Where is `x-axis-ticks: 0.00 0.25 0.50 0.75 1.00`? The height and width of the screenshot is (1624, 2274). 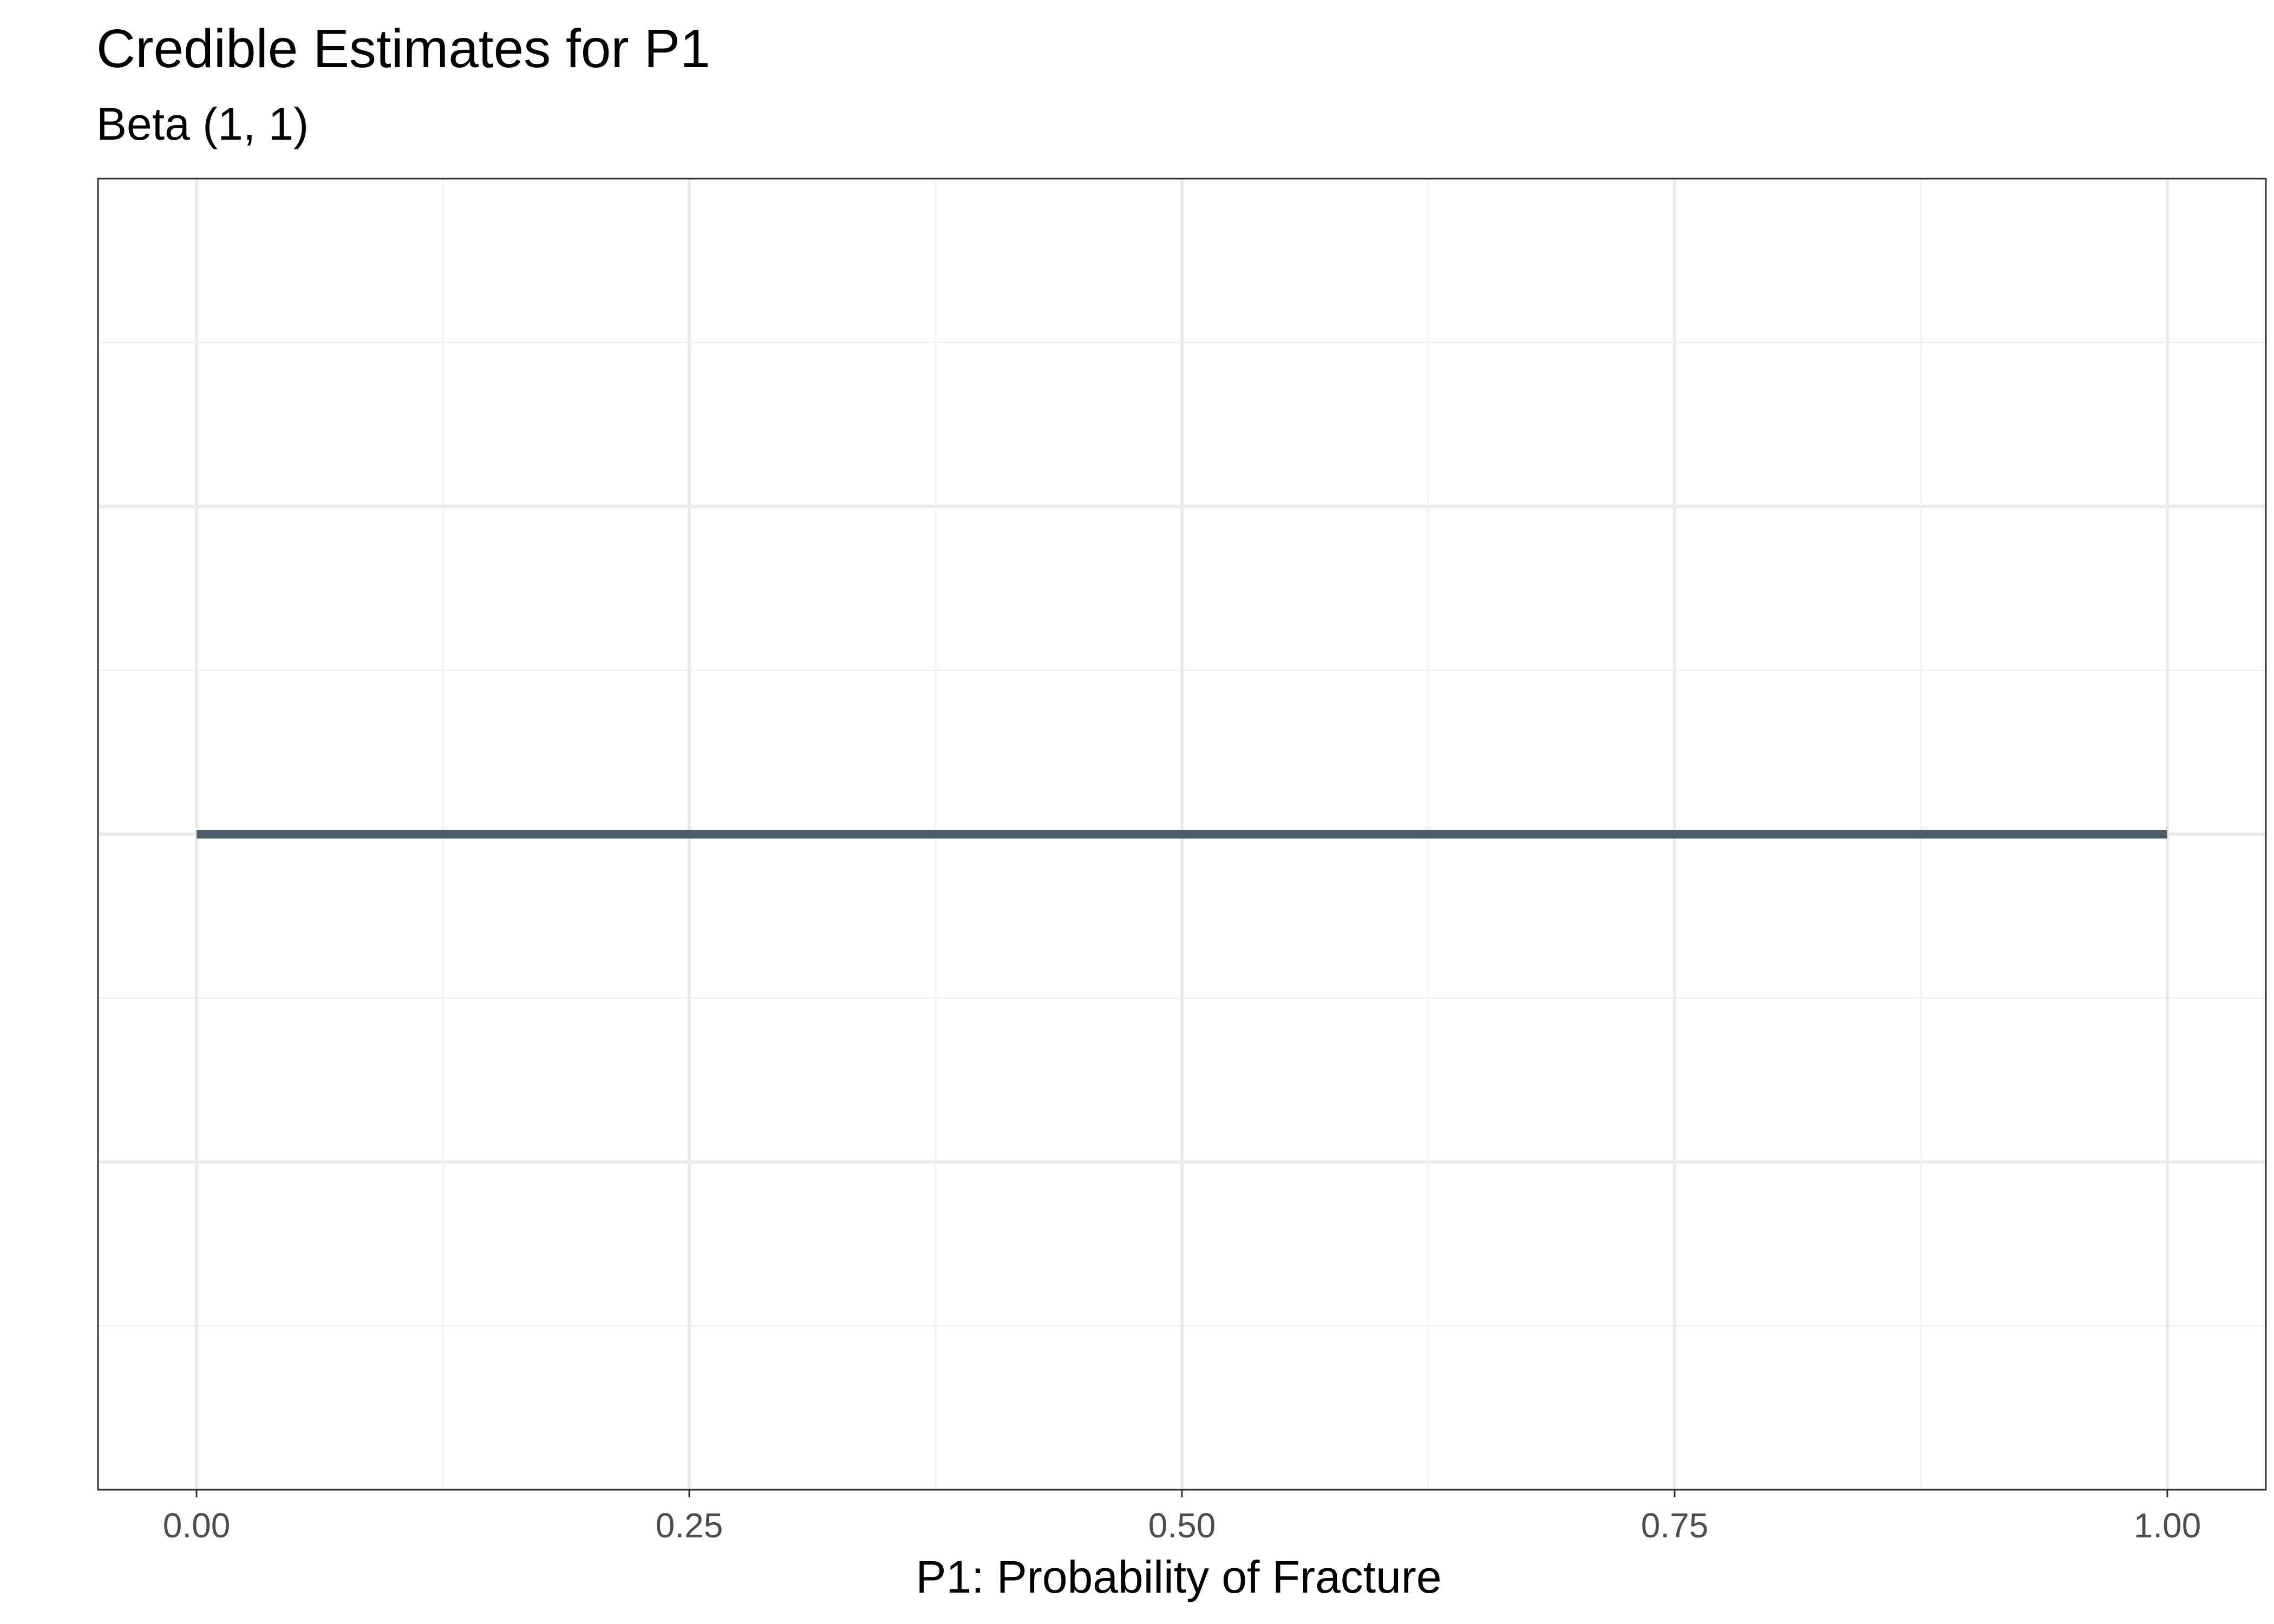 x-axis-ticks: 0.00 0.25 0.50 0.75 1.00 is located at coordinates (1182, 1518).